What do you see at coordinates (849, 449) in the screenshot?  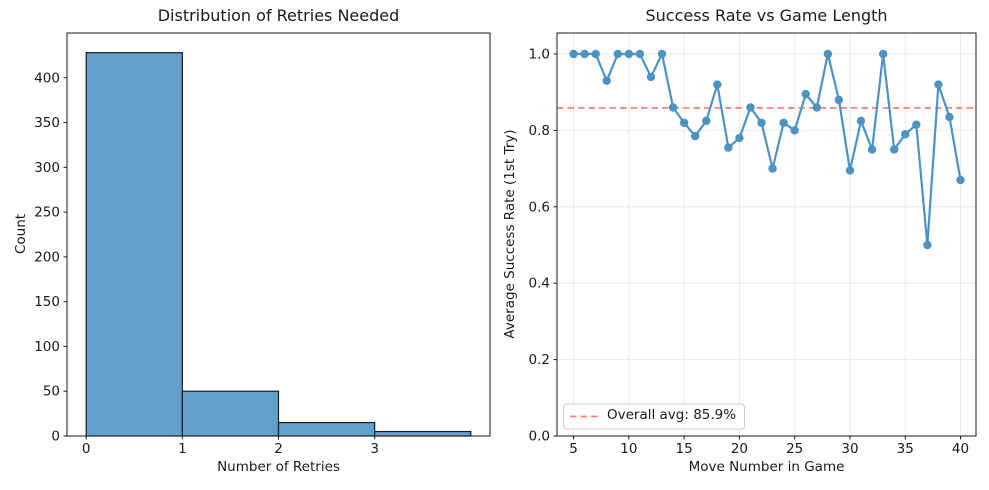 I see `x-tick-label: 30` at bounding box center [849, 449].